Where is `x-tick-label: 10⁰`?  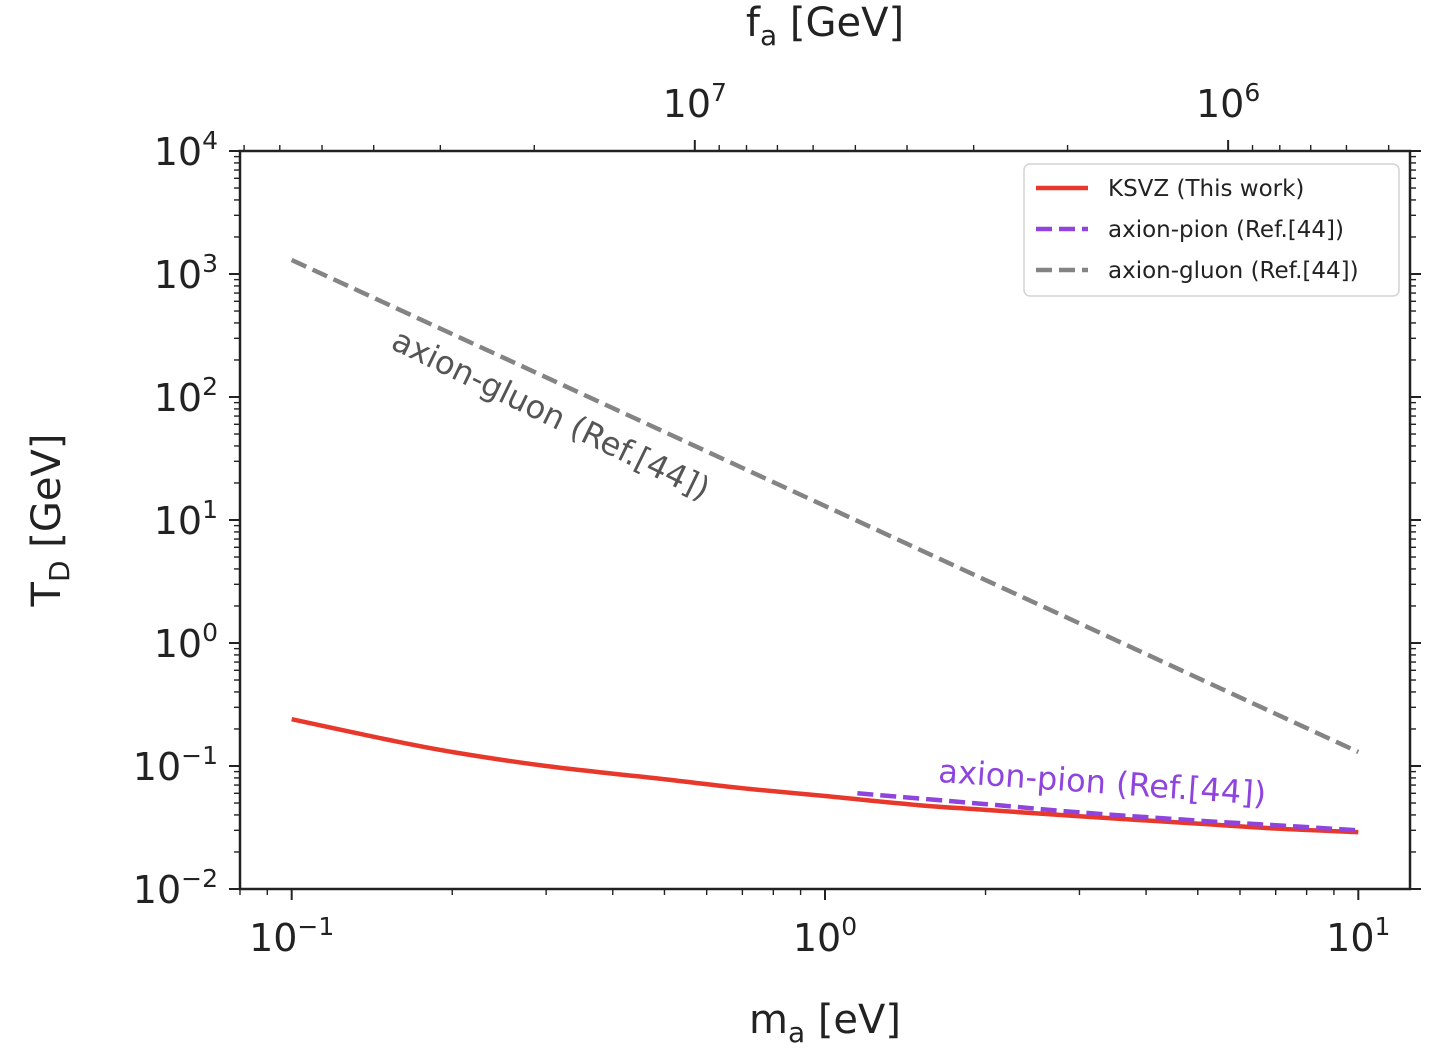
x-tick-label: 10⁰ is located at coordinates (825, 936).